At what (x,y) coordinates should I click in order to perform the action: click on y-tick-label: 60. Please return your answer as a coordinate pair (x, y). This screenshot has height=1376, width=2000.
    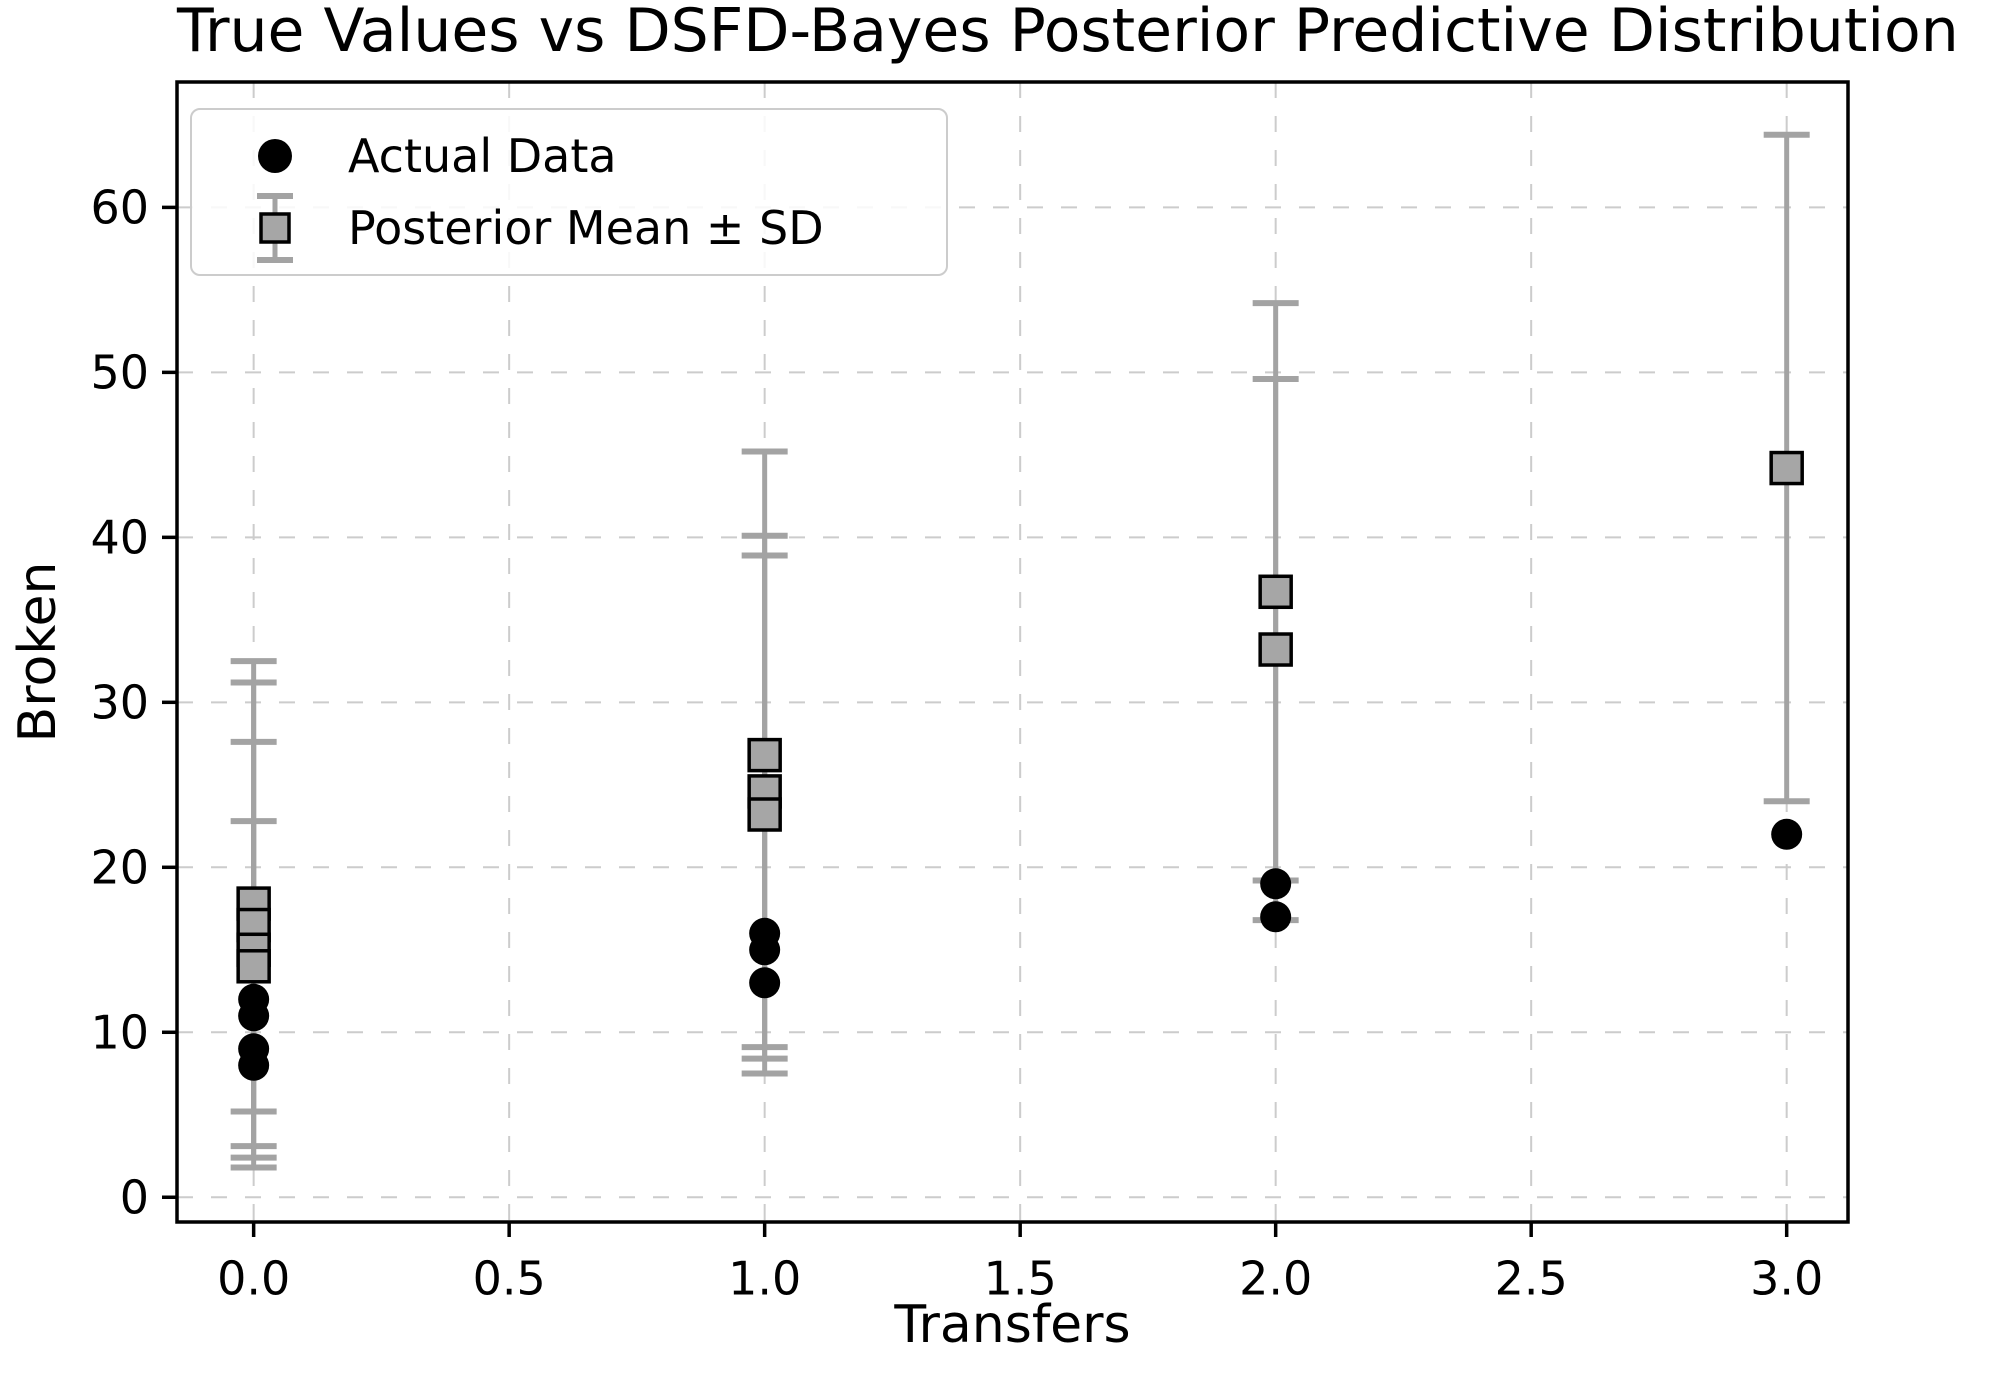
    Looking at the image, I should click on (119, 207).